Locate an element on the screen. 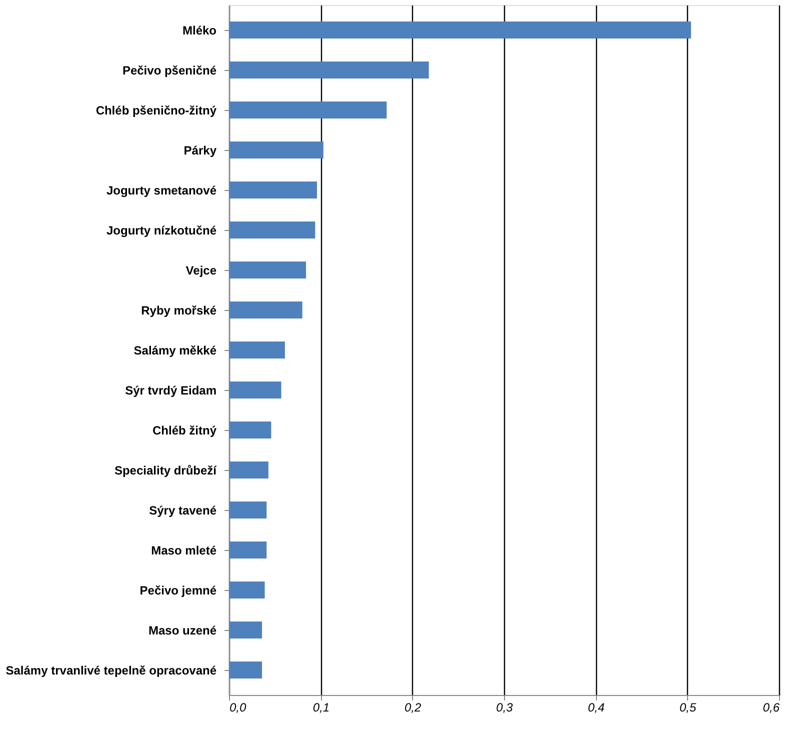 The image size is (791, 742). x-tick-label: 0,4 is located at coordinates (596, 707).